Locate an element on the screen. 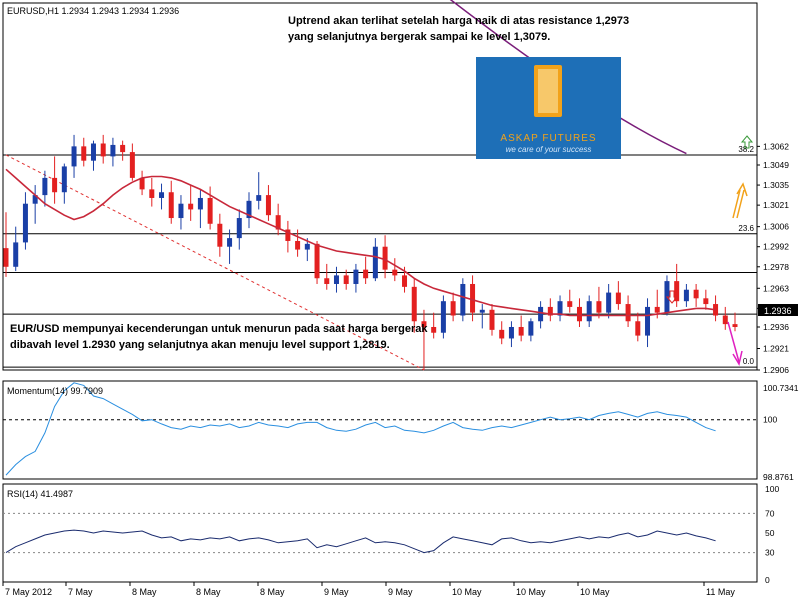  x-tick-label-4: 8 May is located at coordinates (272, 592).